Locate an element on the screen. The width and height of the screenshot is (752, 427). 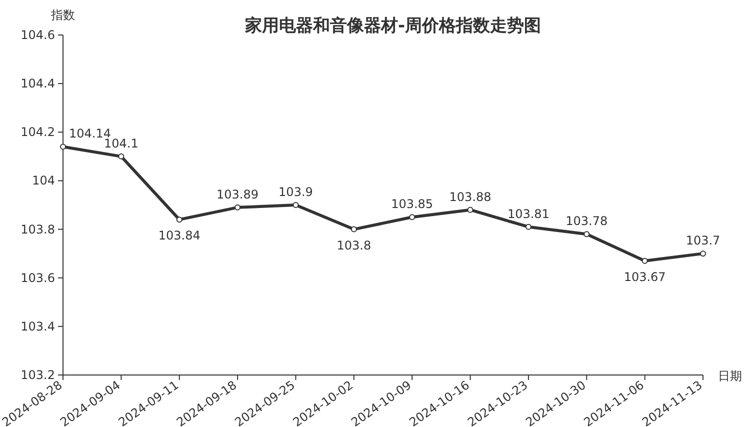
y-tick-label: 104.2 is located at coordinates (37, 132).